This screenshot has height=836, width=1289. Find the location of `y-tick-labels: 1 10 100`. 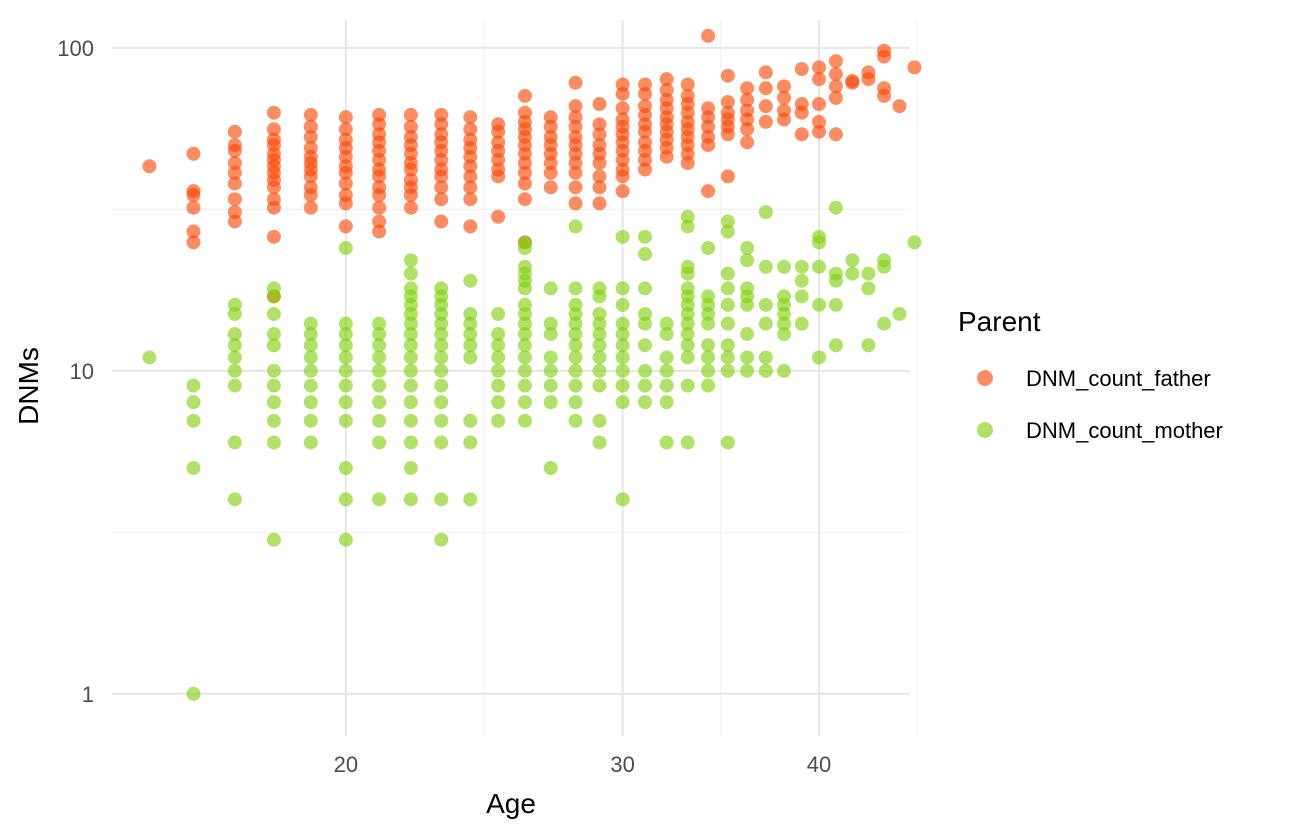

y-tick-labels: 1 10 100 is located at coordinates (75, 371).